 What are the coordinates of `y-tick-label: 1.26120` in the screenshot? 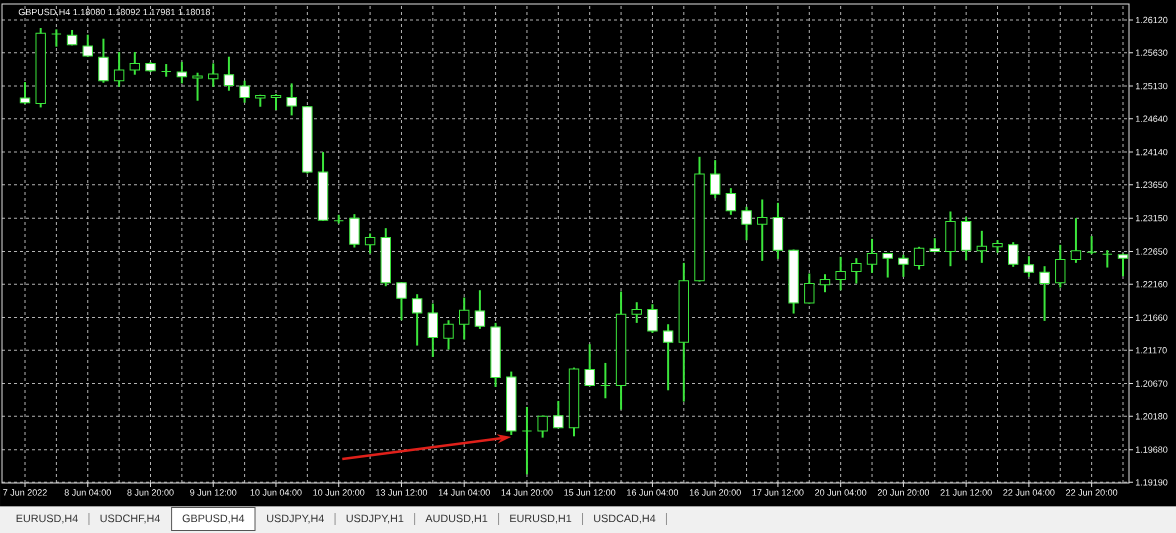 It's located at (1151, 20).